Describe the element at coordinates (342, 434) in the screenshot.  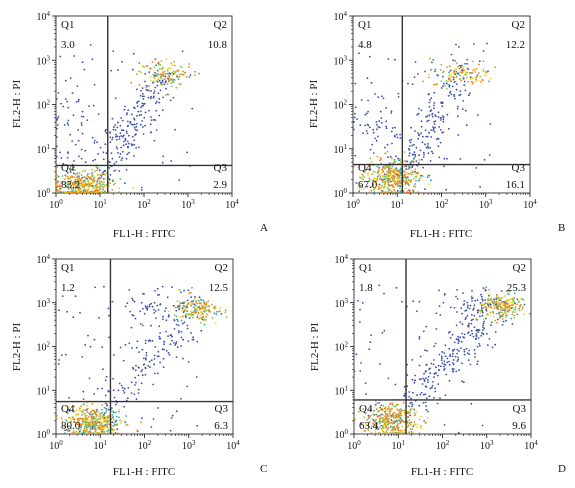
I see `y-tick-label: 10⁰` at that location.